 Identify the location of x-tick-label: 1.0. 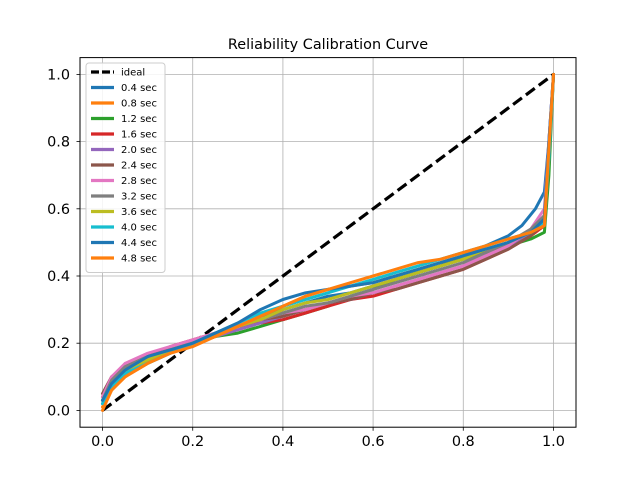
(553, 442).